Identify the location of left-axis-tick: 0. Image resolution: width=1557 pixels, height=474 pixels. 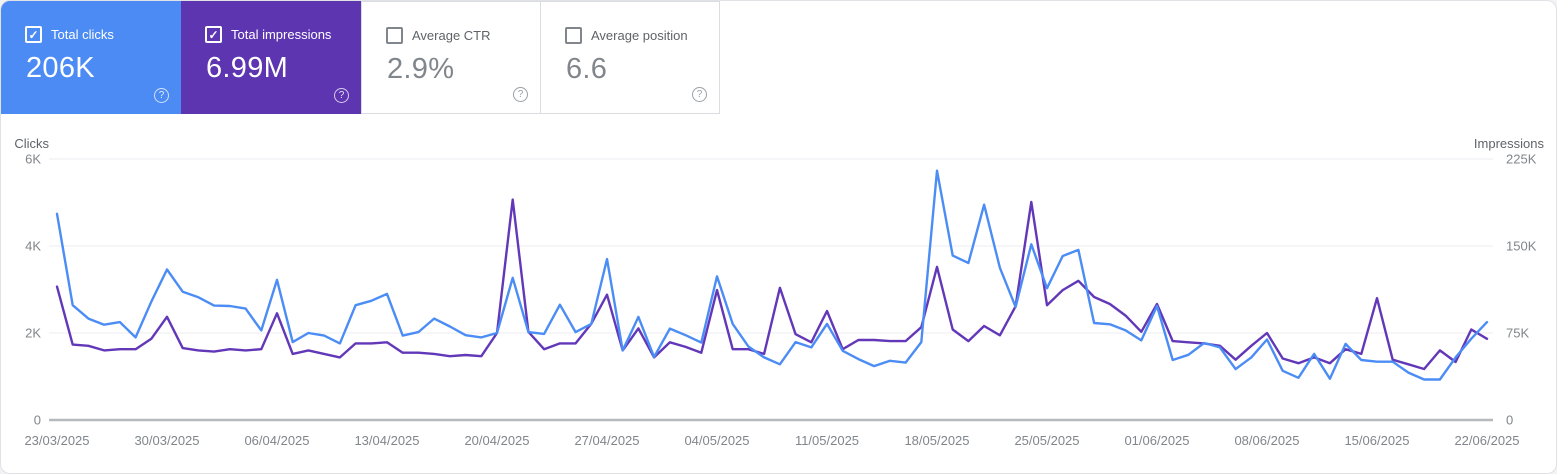
(37, 420).